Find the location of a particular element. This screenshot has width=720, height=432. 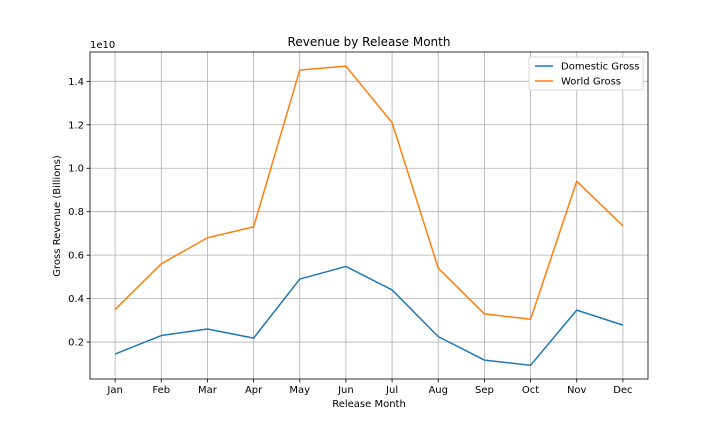

y-tick-label: 1.4 is located at coordinates (76, 82).